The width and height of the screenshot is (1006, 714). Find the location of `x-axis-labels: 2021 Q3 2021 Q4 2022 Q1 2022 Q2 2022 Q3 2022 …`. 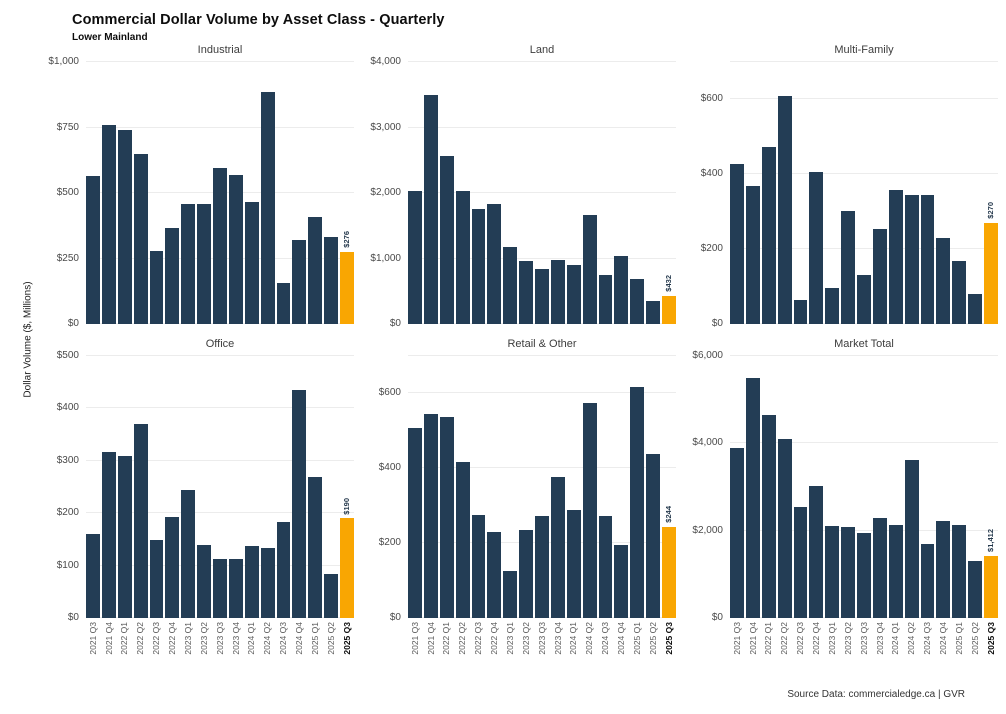

x-axis-labels: 2021 Q3 2021 Q4 2022 Q1 2022 Q2 2022 Q3 2022 … is located at coordinates (518, 651).